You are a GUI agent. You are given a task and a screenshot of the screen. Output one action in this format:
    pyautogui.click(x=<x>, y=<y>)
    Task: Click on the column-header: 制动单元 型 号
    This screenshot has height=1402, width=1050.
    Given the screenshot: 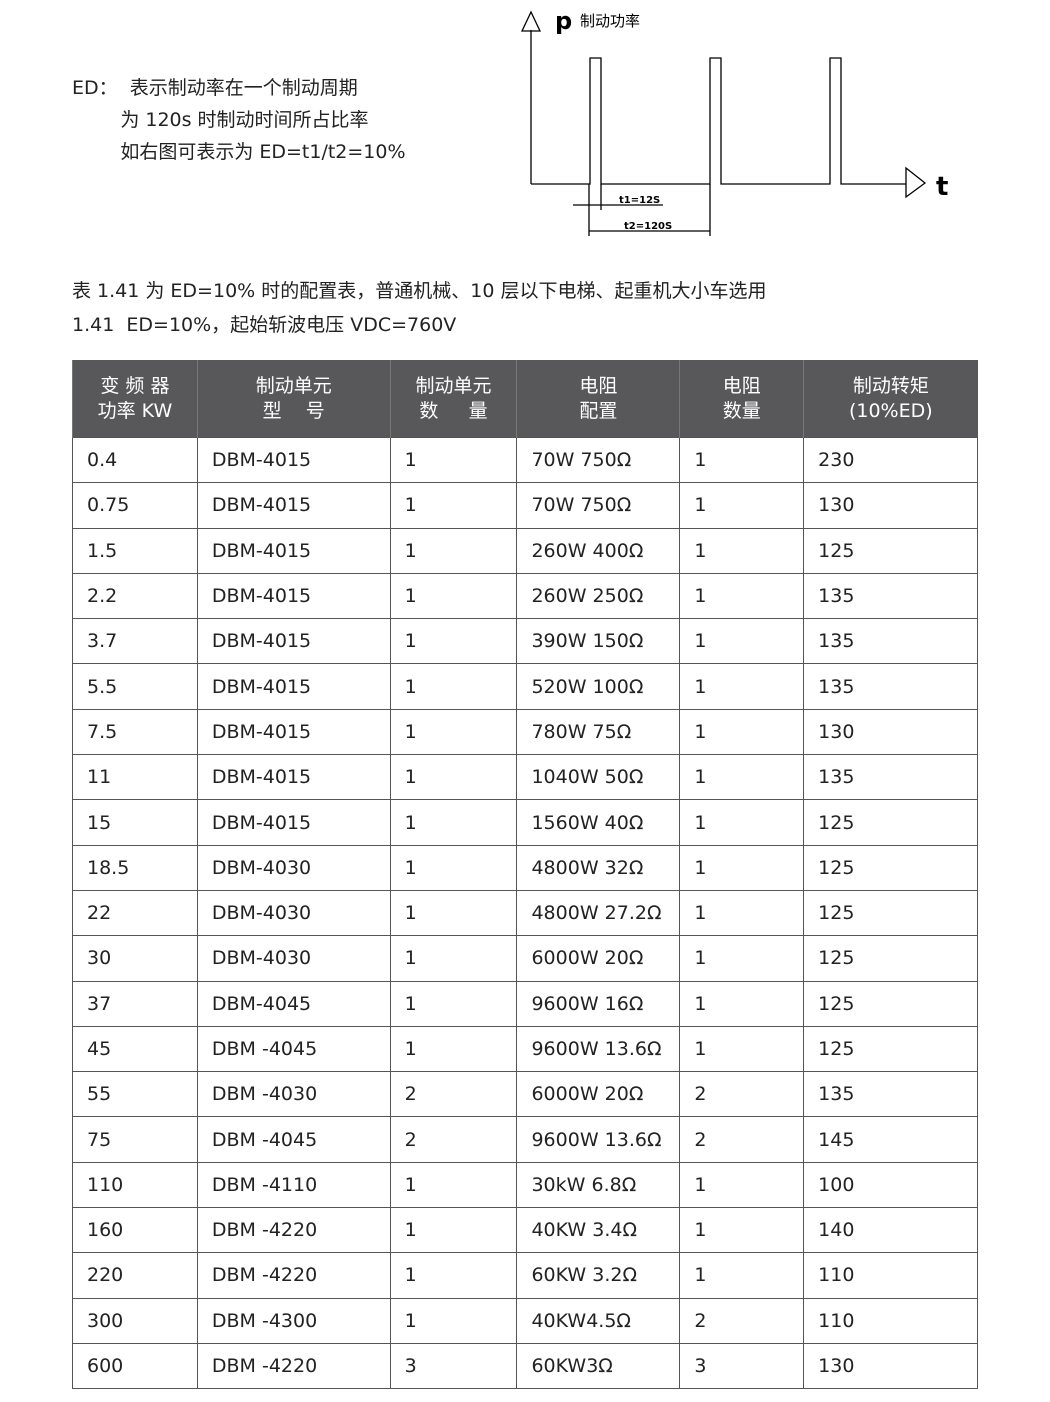 What is the action you would take?
    pyautogui.click(x=293, y=399)
    